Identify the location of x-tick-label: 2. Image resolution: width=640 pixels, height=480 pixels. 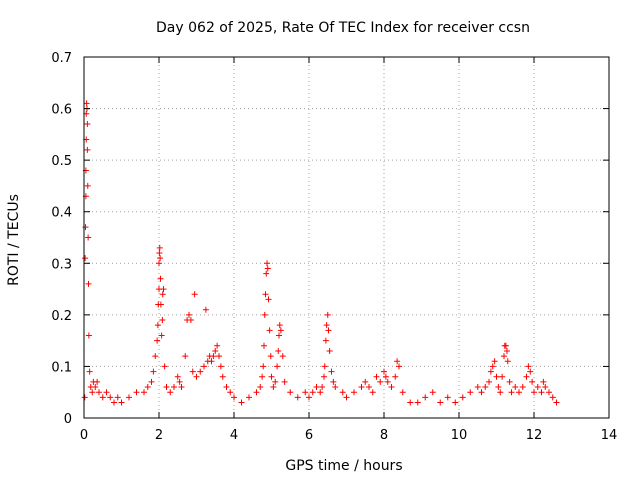
(159, 435).